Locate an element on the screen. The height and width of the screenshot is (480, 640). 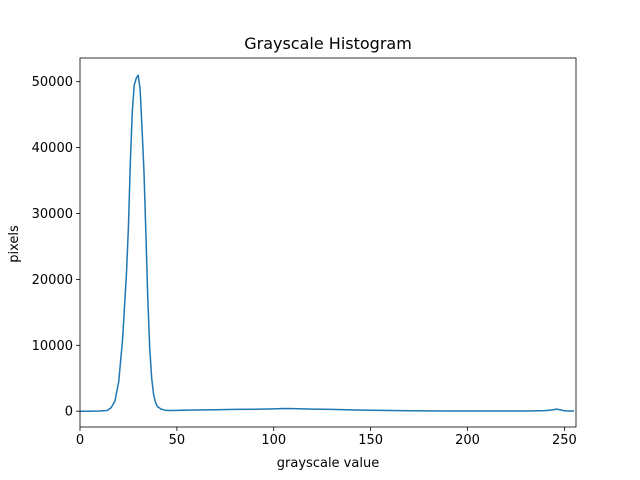
x-axis-label: grayscale value is located at coordinates (328, 463).